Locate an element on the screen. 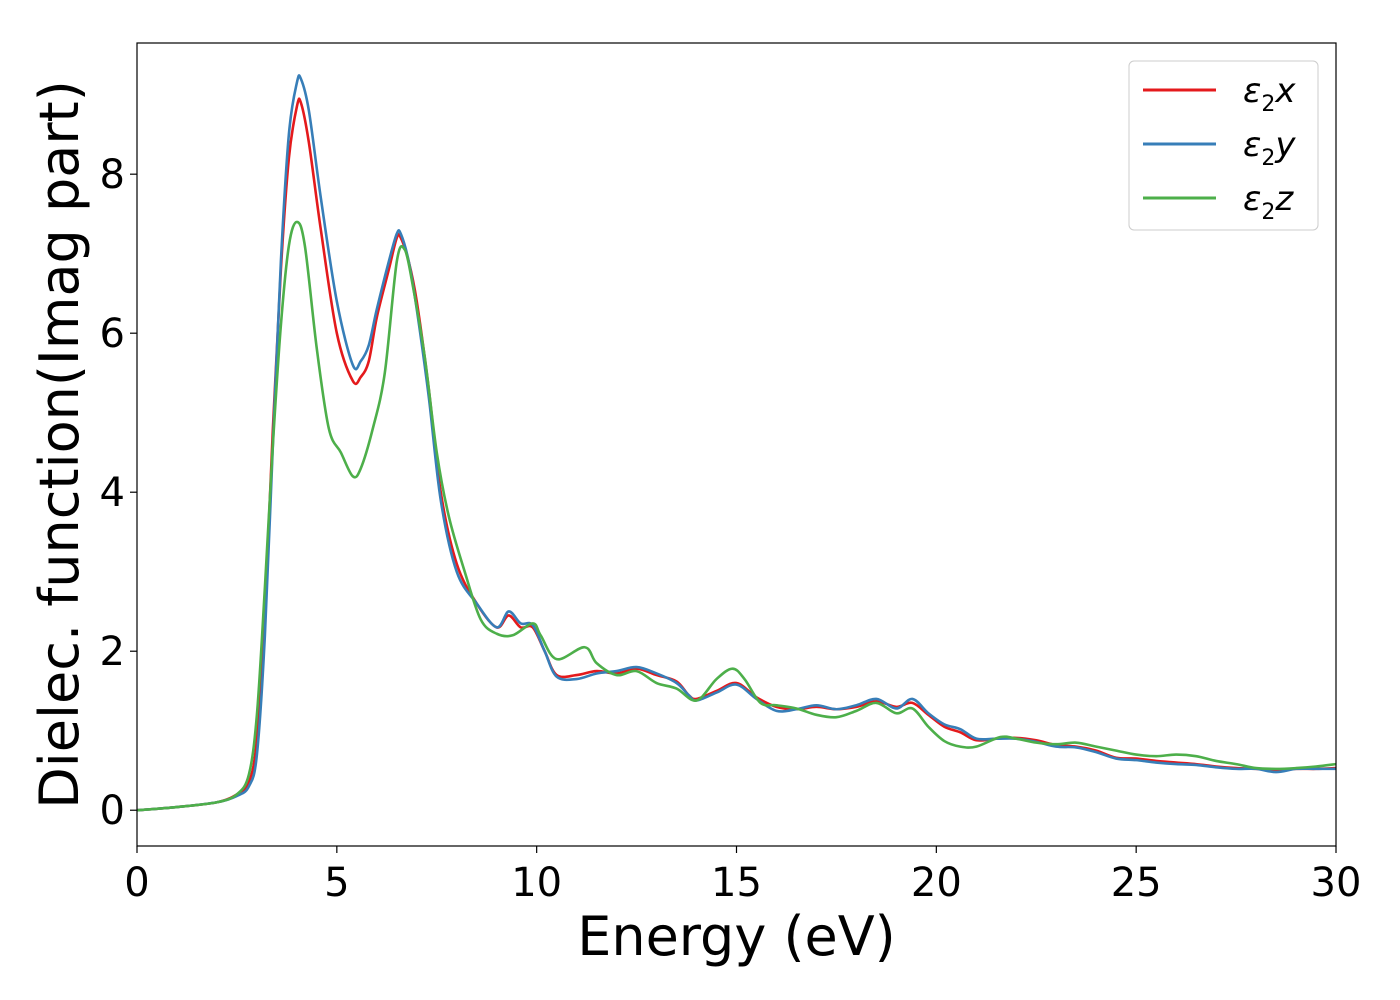  legend-label-z: ε2z is located at coordinates (1268, 202).